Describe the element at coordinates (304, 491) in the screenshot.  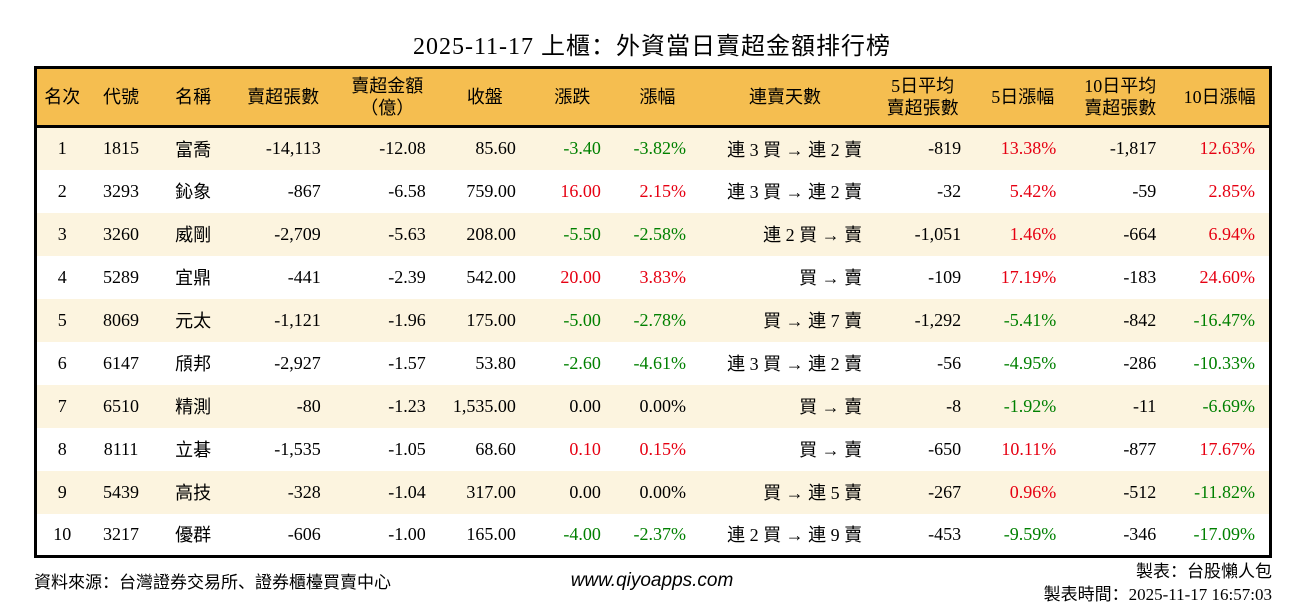
I see `cell-sell_volume: -328` at that location.